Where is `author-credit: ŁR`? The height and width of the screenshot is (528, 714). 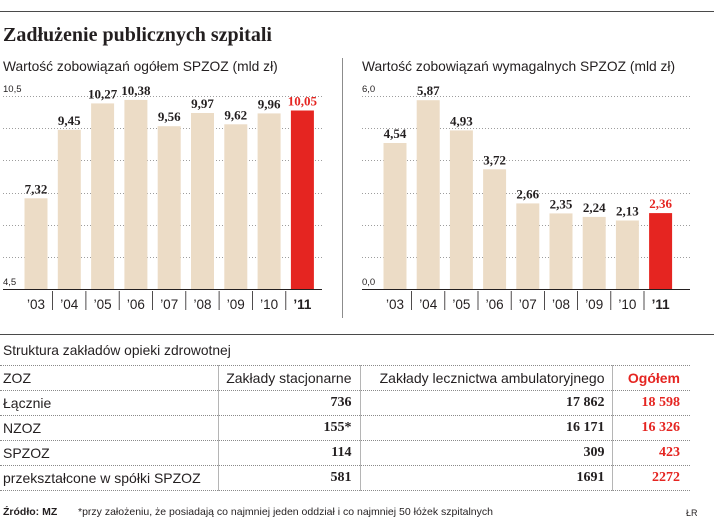 author-credit: ŁR is located at coordinates (692, 513).